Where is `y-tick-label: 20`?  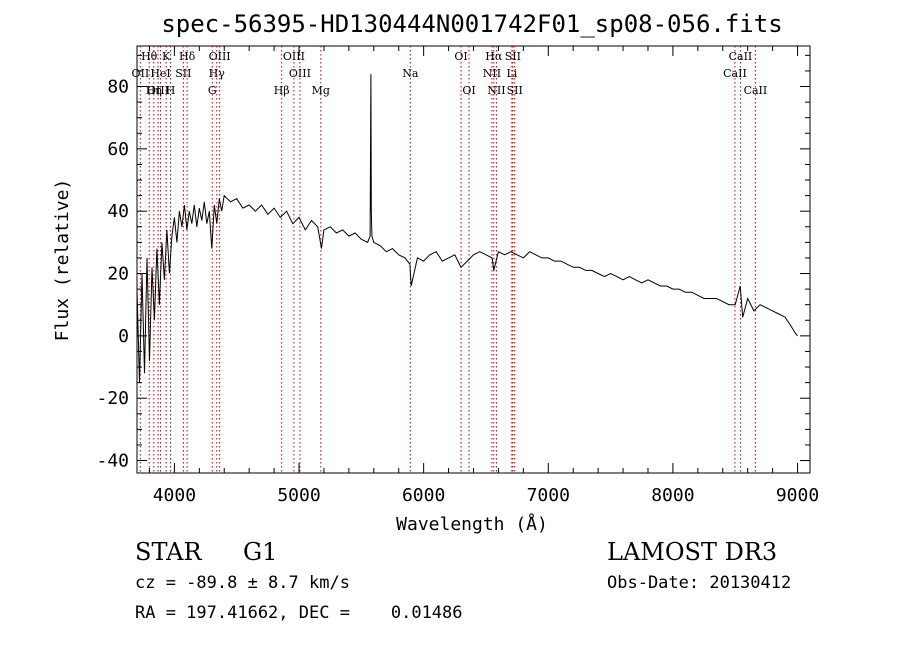 y-tick-label: 20 is located at coordinates (118, 274).